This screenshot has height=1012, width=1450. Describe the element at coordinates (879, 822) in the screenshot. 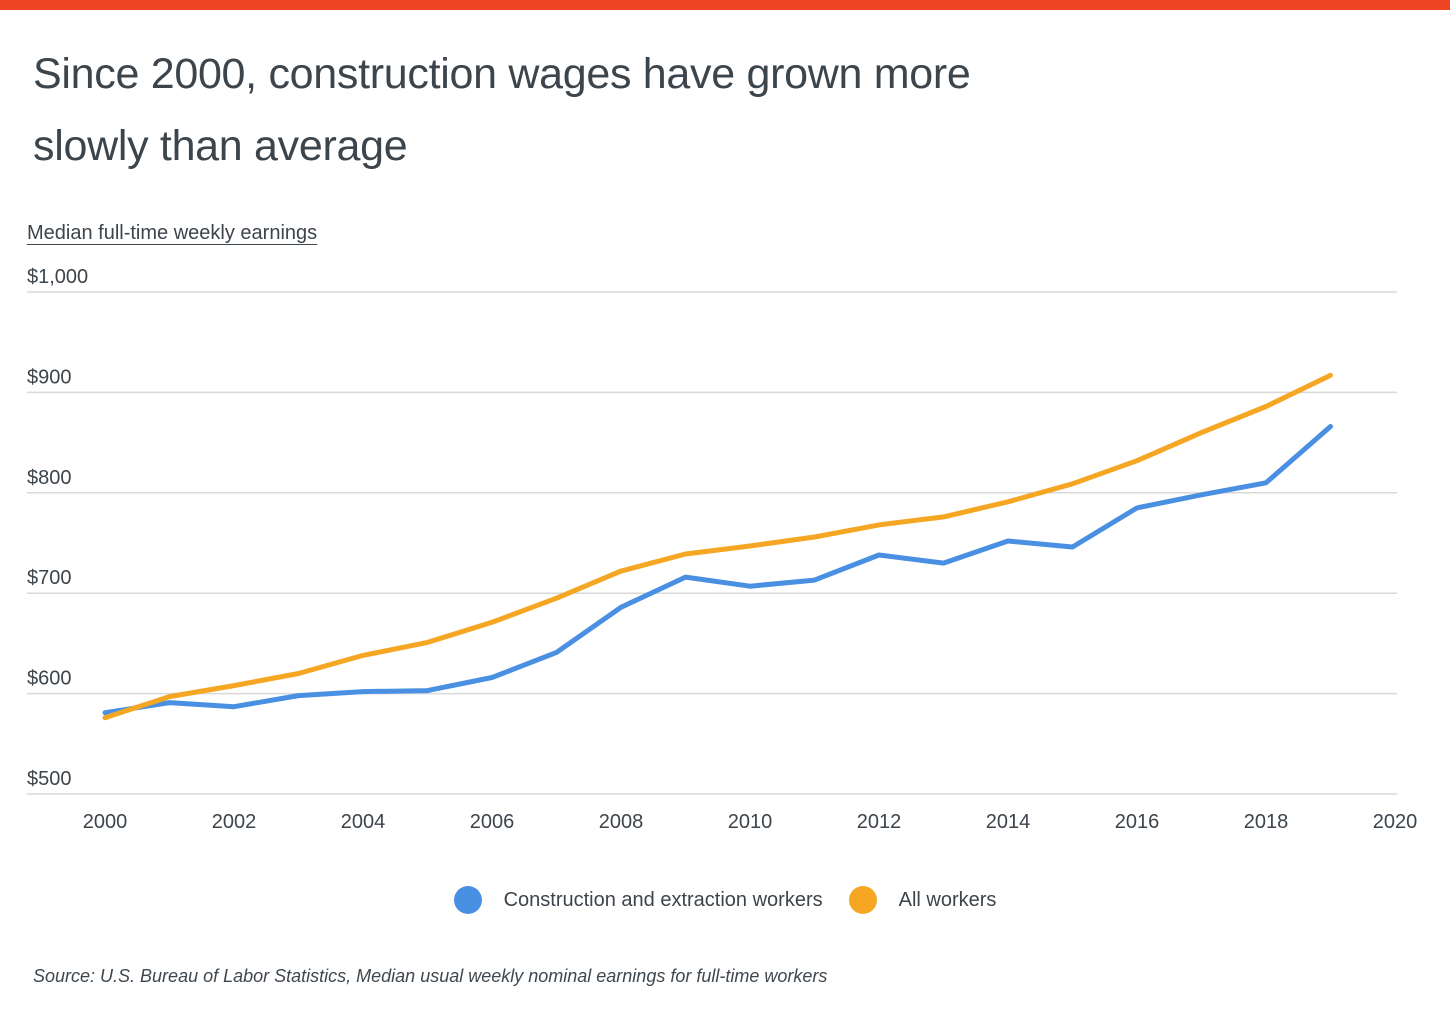

I see `x-tick-label: 2012` at that location.